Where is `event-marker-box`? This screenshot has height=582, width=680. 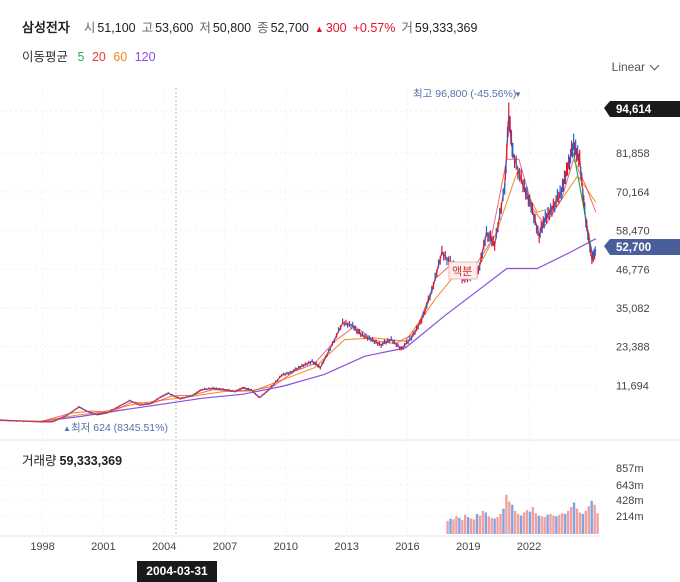
event-marker-box is located at coordinates (463, 270).